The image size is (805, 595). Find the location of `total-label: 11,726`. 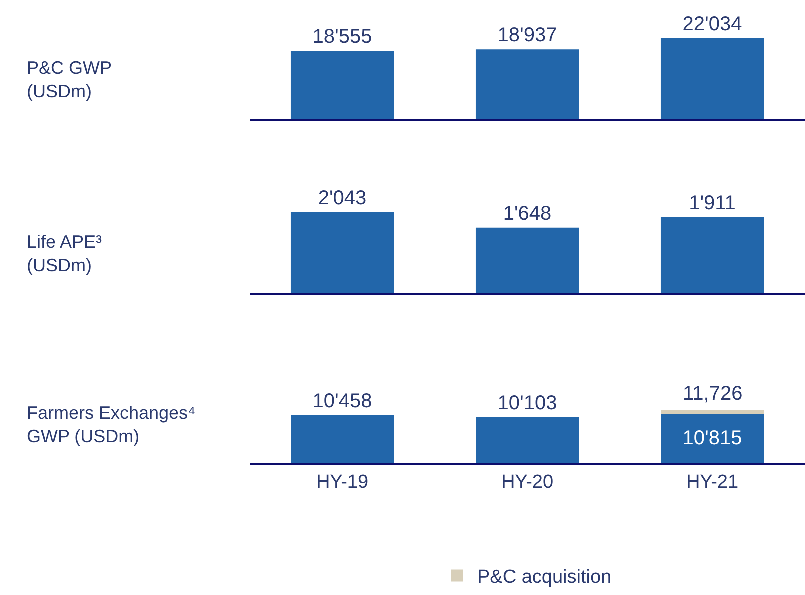

total-label: 11,726 is located at coordinates (713, 394).